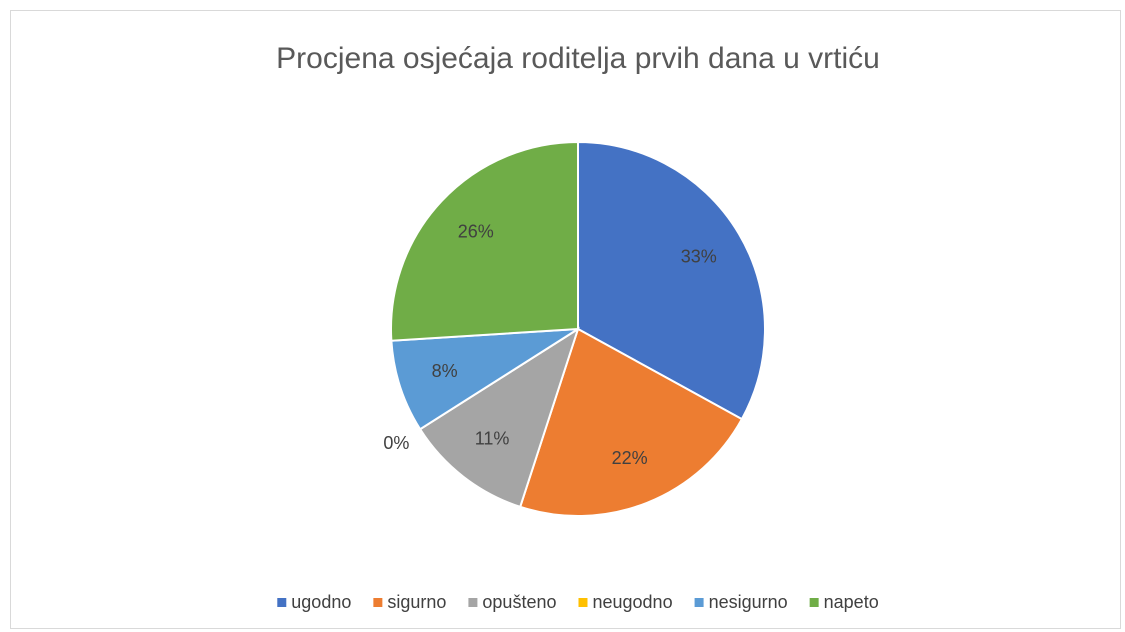 The width and height of the screenshot is (1125, 632). Describe the element at coordinates (851, 602) in the screenshot. I see `legend-label: napeto` at that location.